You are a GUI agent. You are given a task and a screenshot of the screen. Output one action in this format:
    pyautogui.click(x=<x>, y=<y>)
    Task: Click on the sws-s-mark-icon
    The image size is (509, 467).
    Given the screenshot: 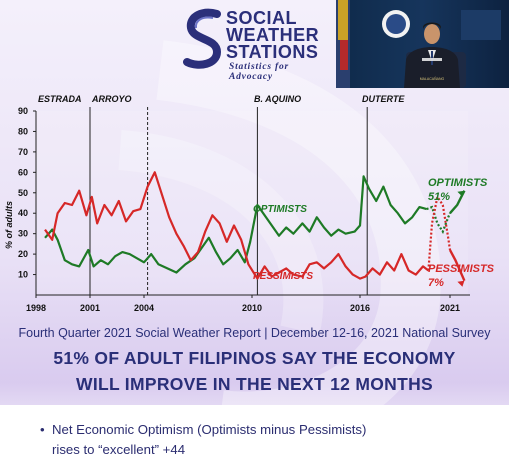 What is the action you would take?
    pyautogui.click(x=202, y=38)
    